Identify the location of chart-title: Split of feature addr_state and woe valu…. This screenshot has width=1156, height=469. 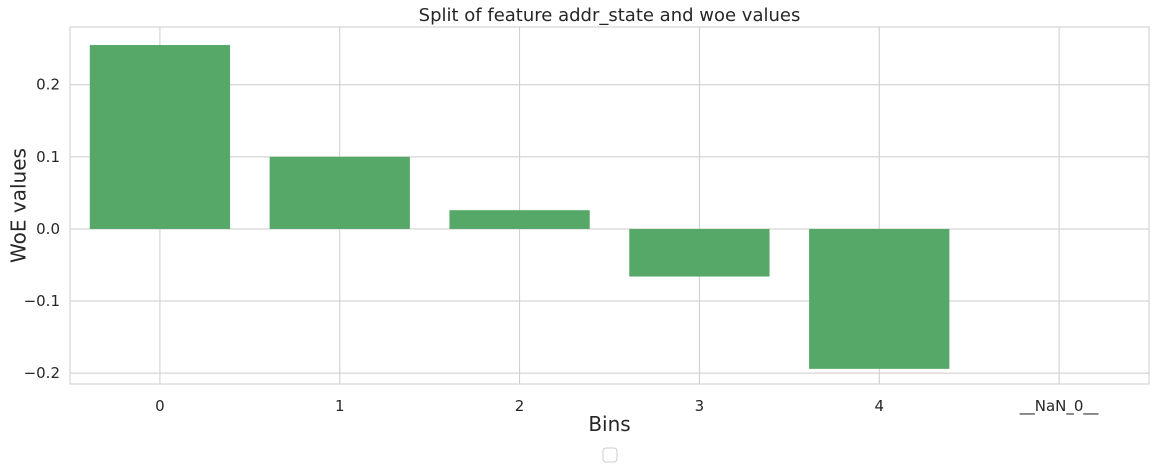
(610, 15).